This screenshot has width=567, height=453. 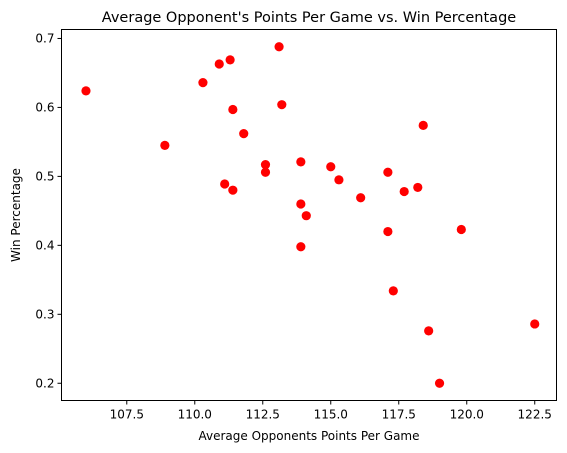 What do you see at coordinates (44, 383) in the screenshot?
I see `y-tick-label: 0.2` at bounding box center [44, 383].